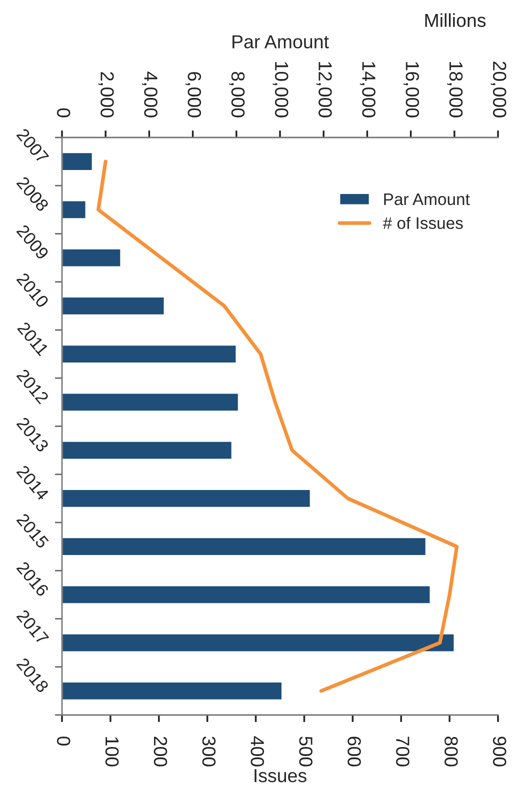 This screenshot has width=519, height=801. I want to click on x-tick-label: 700, so click(403, 751).